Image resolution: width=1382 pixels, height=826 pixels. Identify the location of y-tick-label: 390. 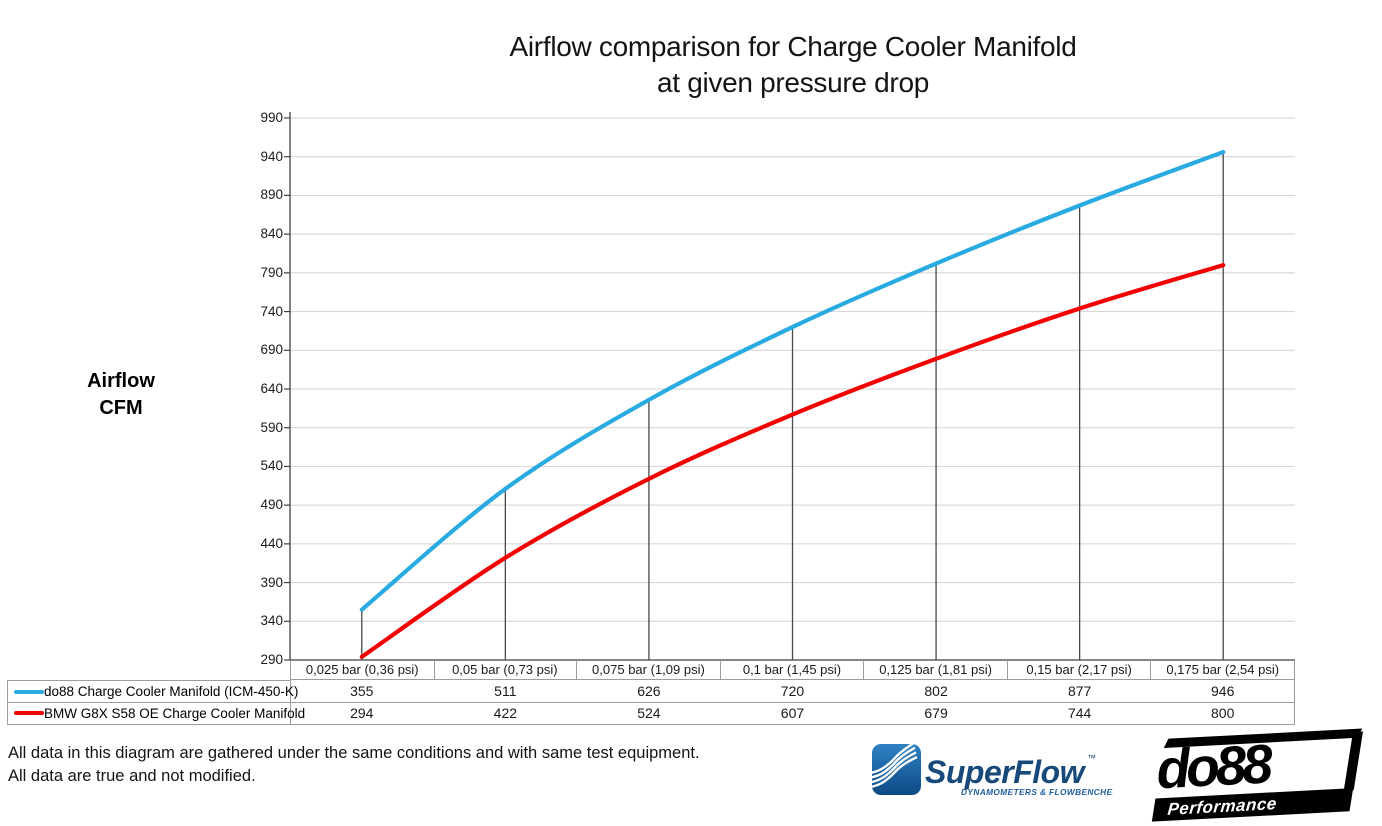
(271, 582).